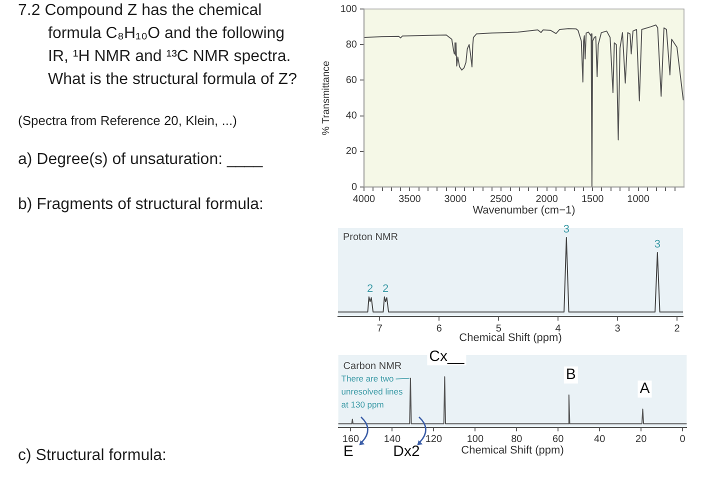 The height and width of the screenshot is (497, 703). I want to click on x-axis-title: Wavenumber (cm−1), so click(524, 210).